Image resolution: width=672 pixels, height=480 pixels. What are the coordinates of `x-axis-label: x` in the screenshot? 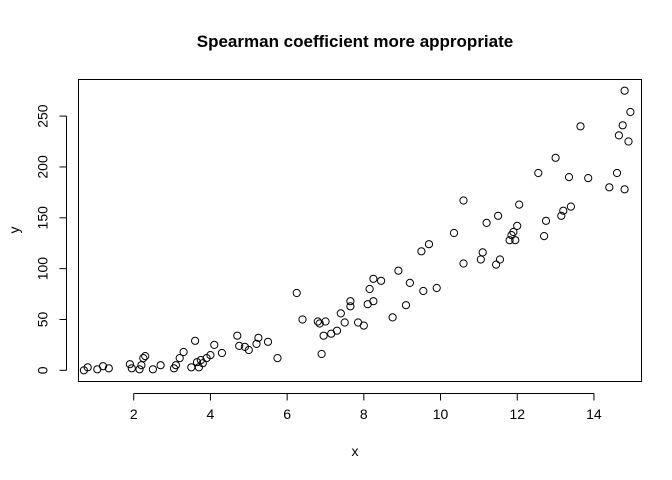 It's located at (355, 451).